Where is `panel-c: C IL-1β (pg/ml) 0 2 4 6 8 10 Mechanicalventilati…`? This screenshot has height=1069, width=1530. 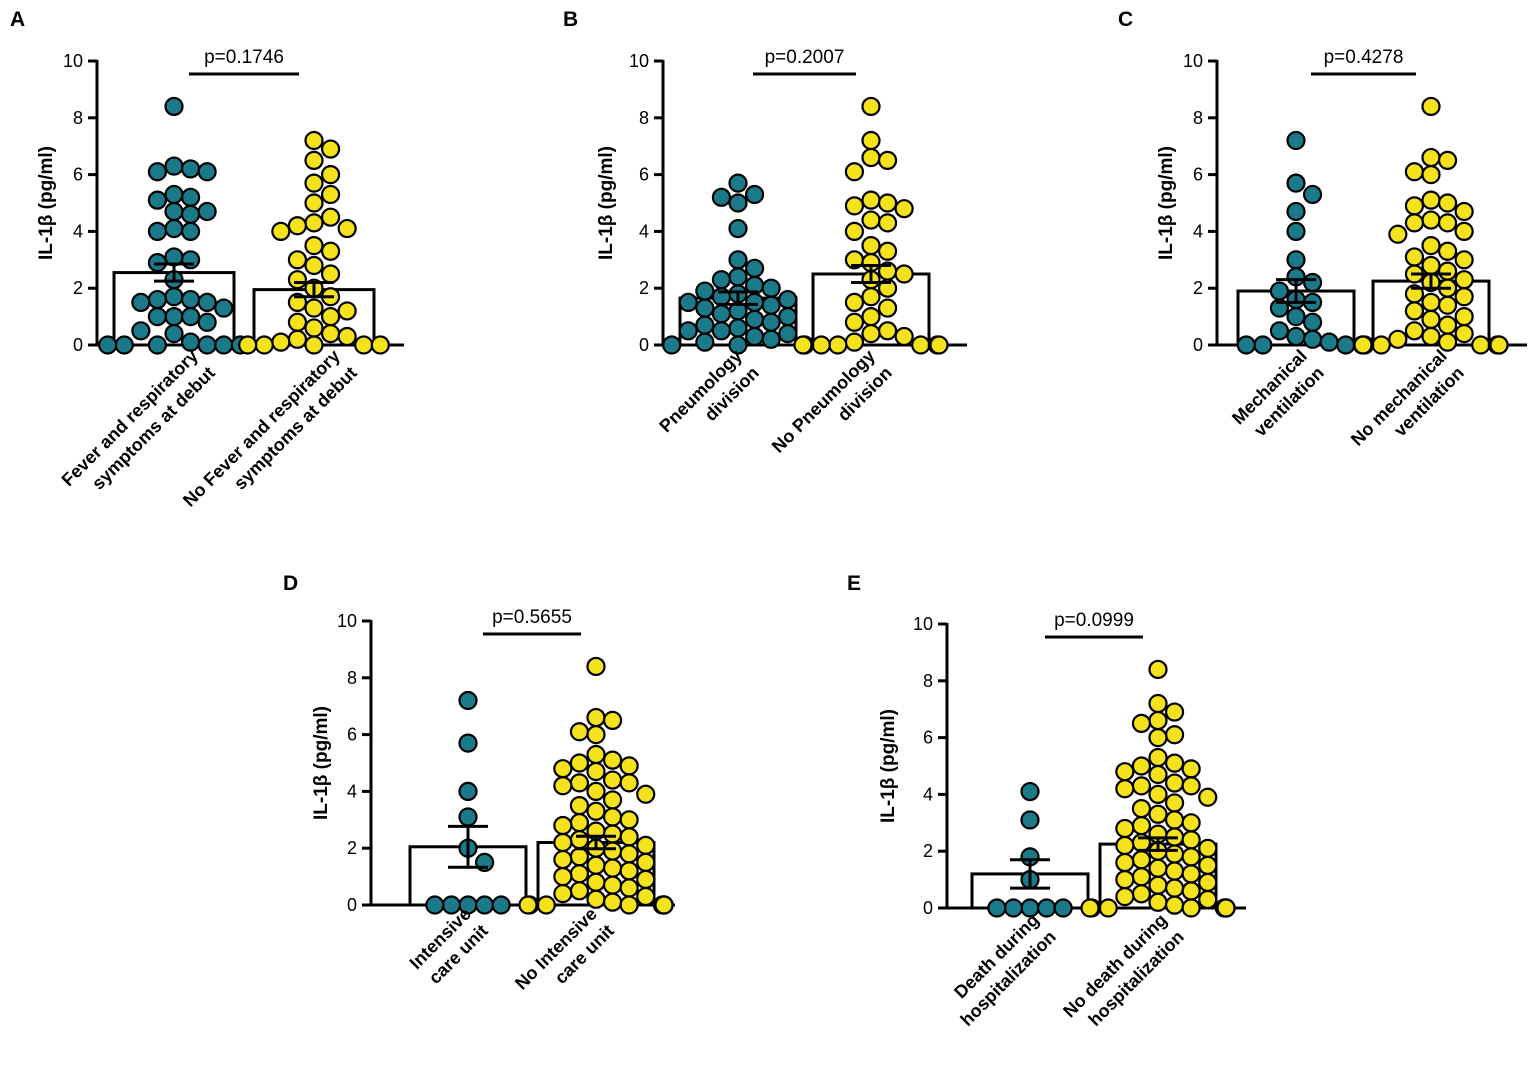
panel-c: C IL-1β (pg/ml) 0 2 4 6 8 10 Mechanicalventilati… is located at coordinates (1322, 229).